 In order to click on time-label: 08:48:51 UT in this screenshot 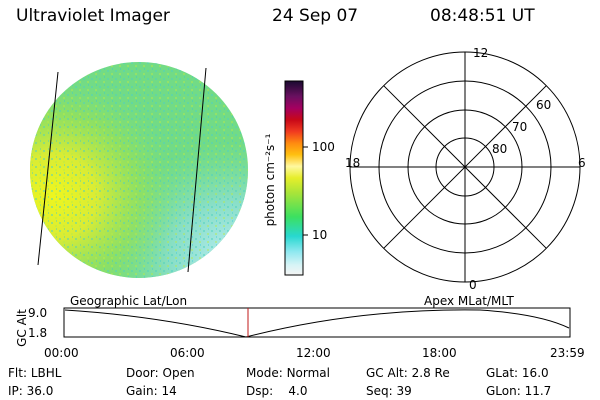, I will do `click(482, 16)`.